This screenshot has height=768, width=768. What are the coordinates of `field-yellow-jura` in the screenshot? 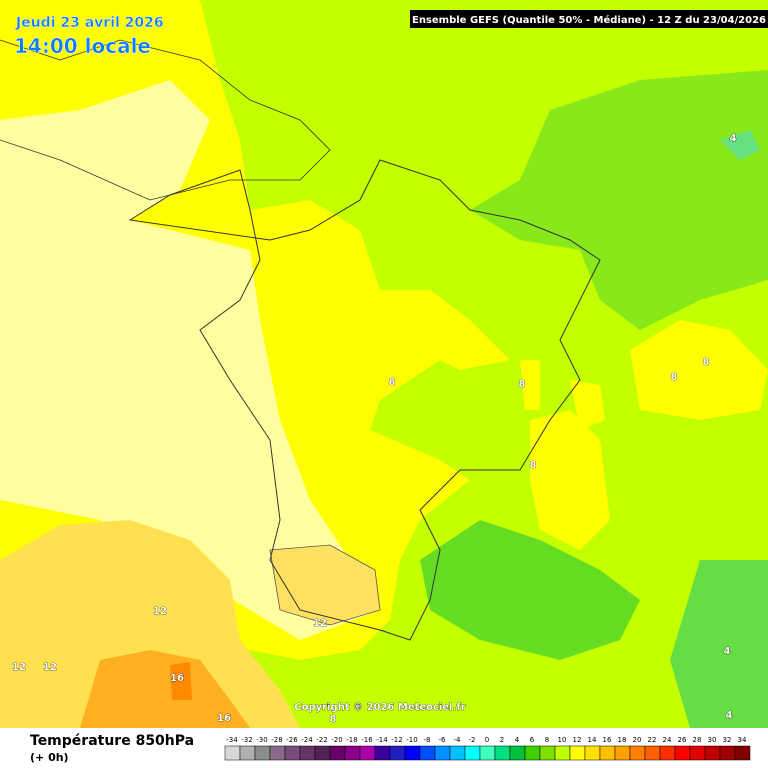 It's located at (530, 385).